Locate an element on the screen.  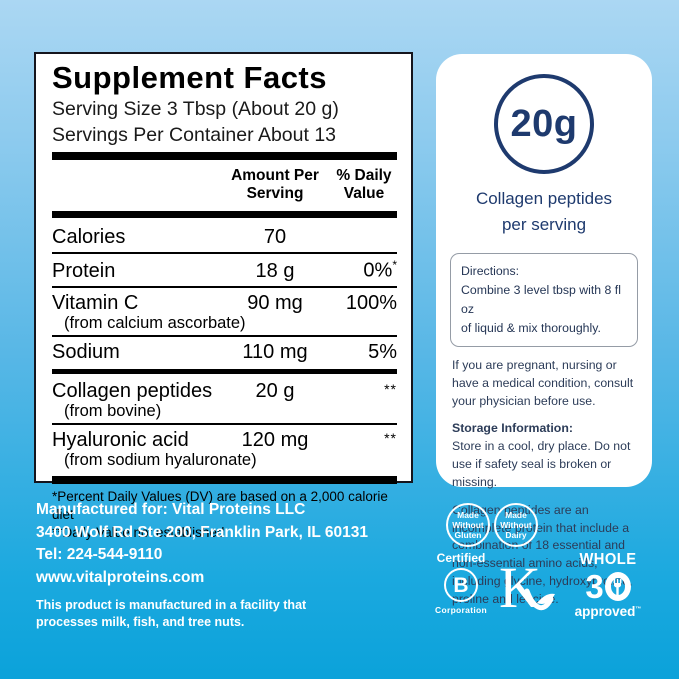
directions-title: Directions: is located at coordinates (490, 270).